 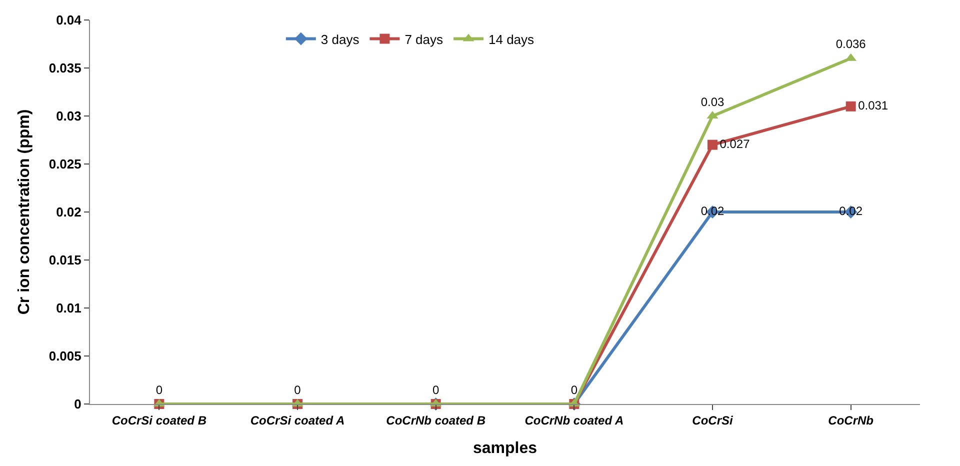 I want to click on y-tick-label: 0.025, so click(x=65, y=164).